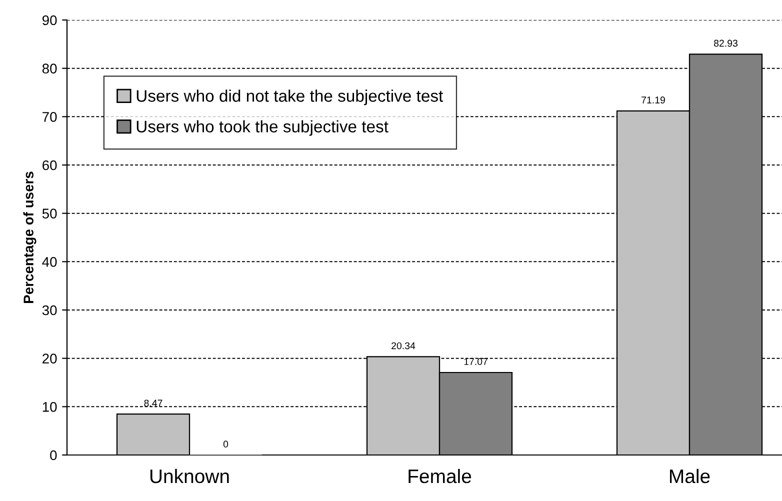  What do you see at coordinates (189, 476) in the screenshot?
I see `x-tick-label: Unknown` at bounding box center [189, 476].